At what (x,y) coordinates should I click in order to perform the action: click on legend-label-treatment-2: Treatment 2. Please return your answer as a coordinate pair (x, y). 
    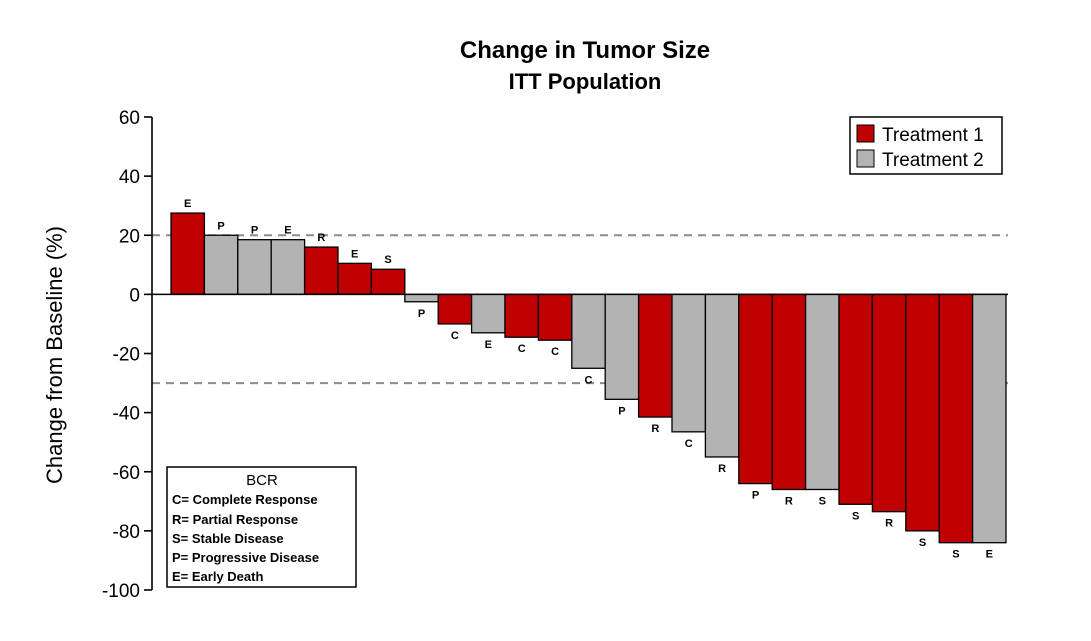
    Looking at the image, I should click on (933, 160).